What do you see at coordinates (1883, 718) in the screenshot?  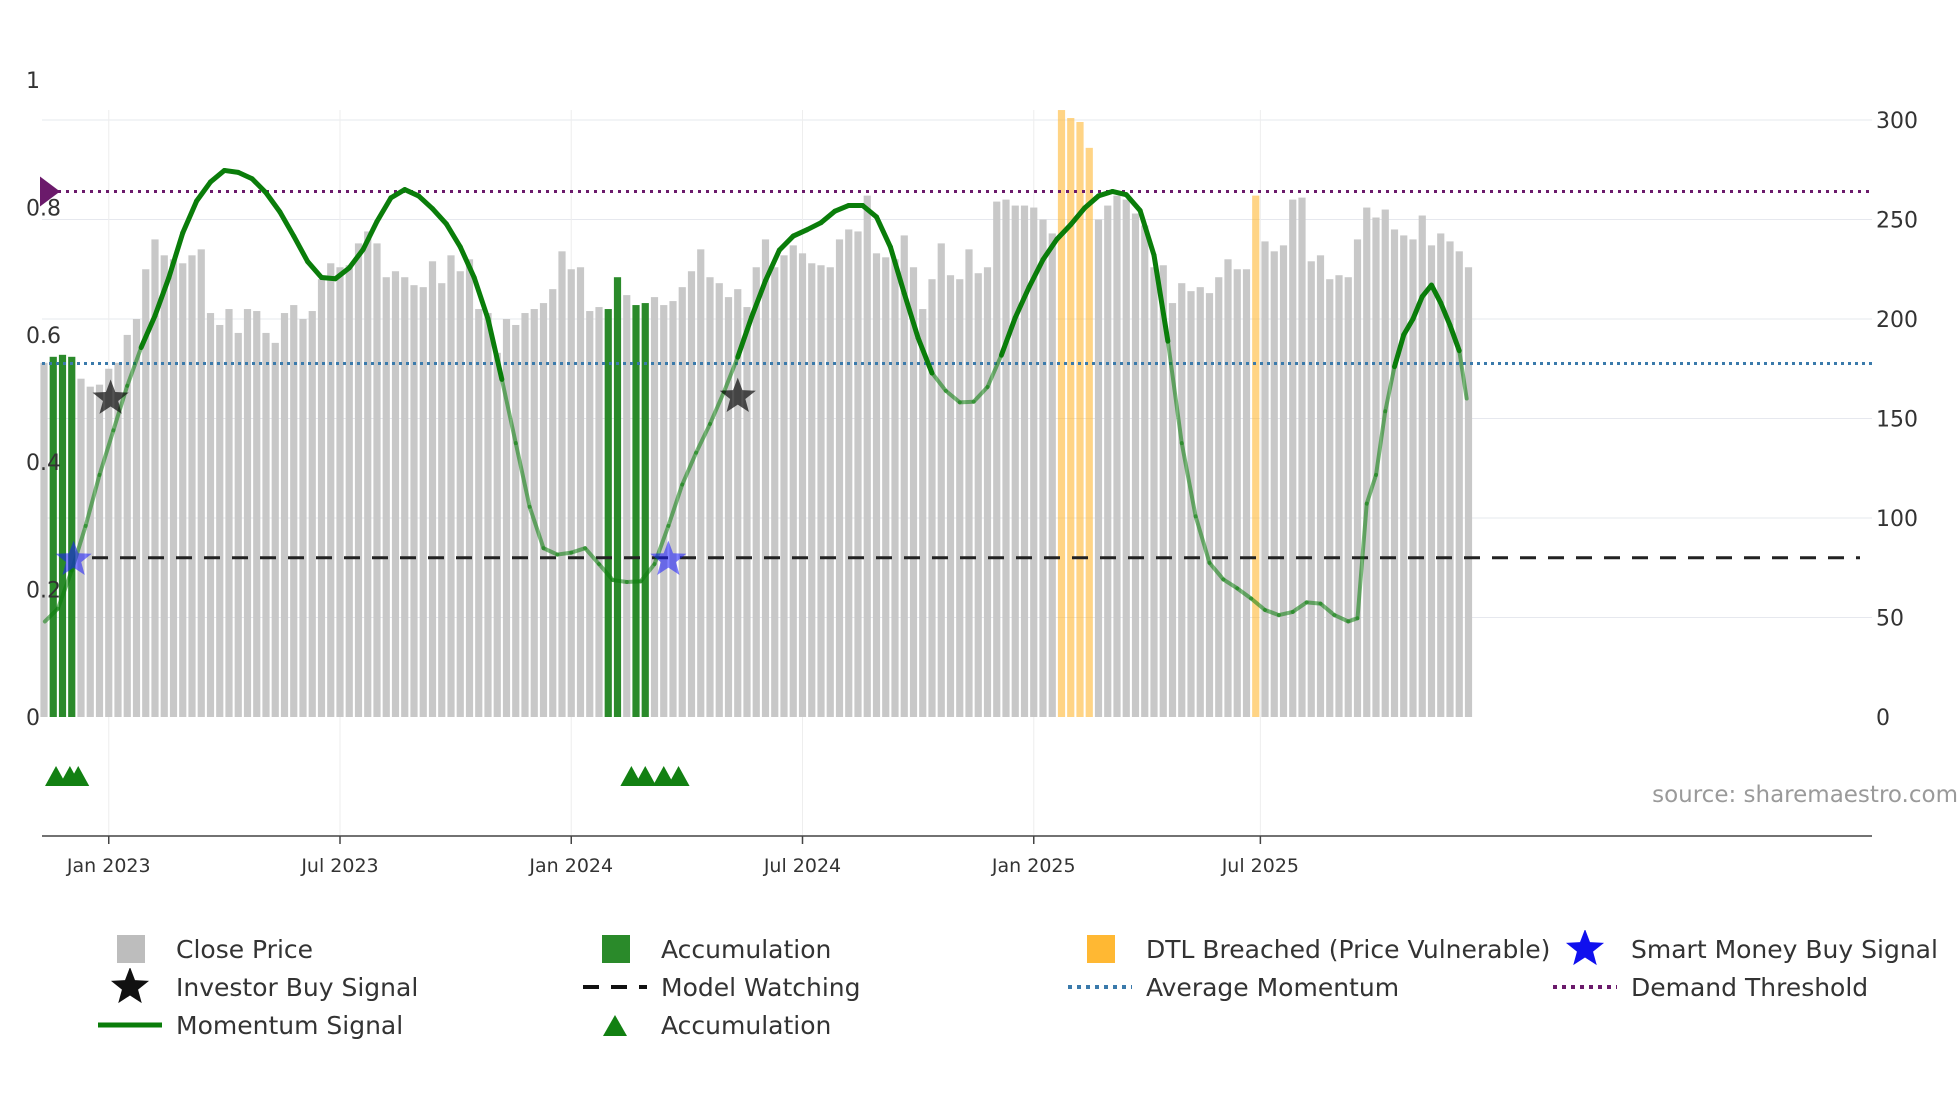 I see `right-axis-tick-label: 0` at bounding box center [1883, 718].